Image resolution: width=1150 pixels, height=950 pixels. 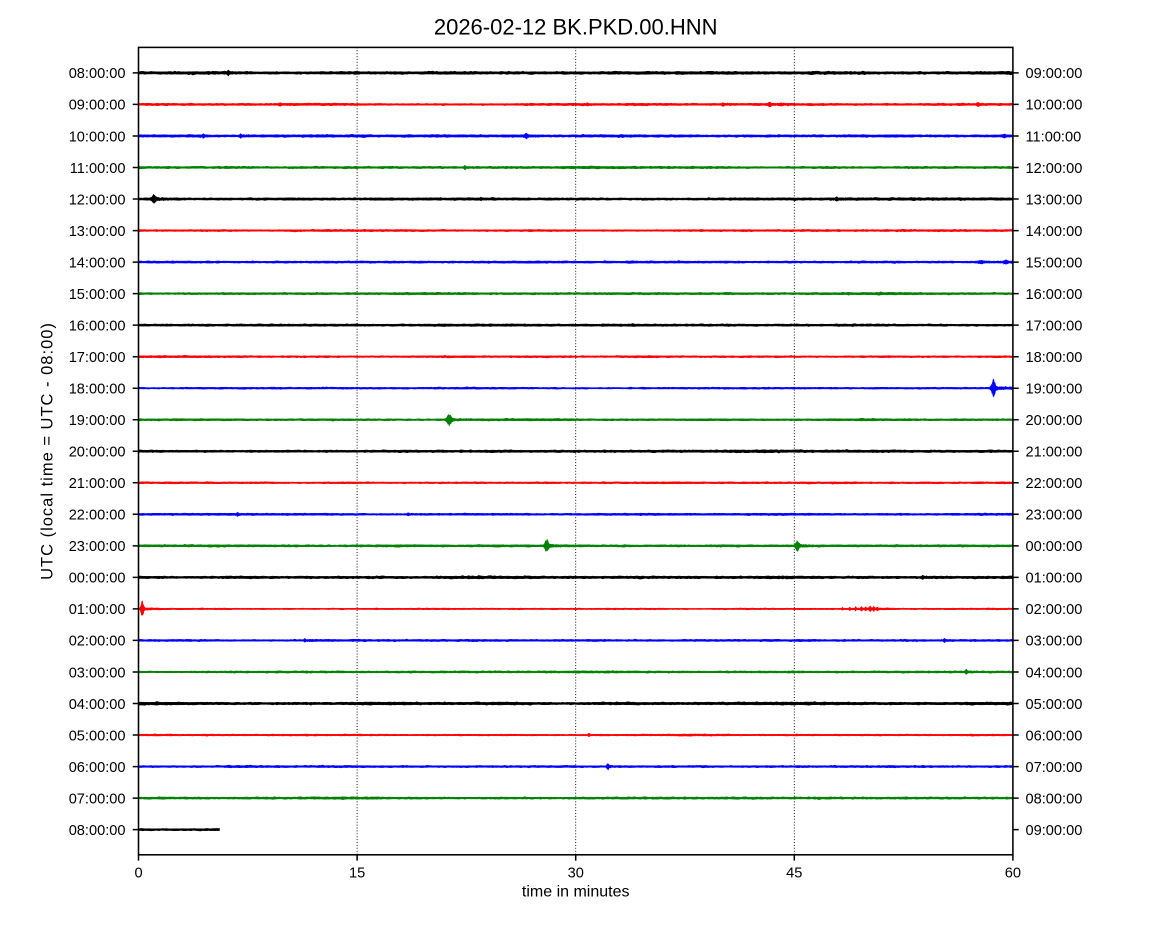 I want to click on svg-text: 0, so click(x=138, y=873).